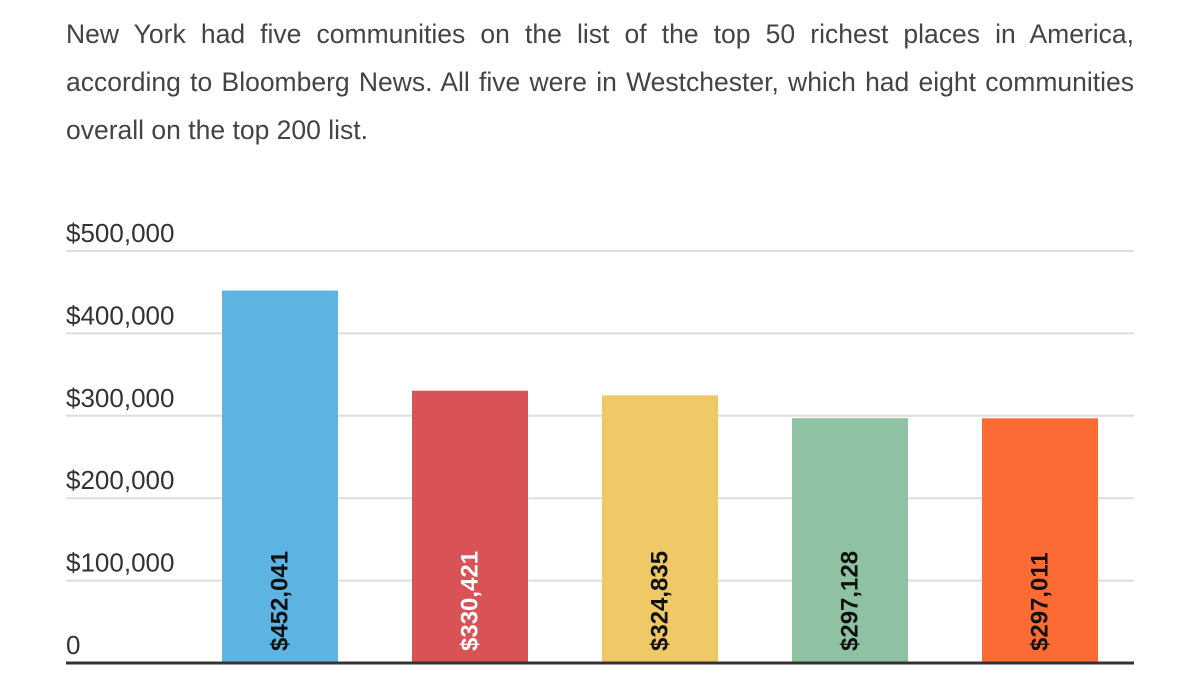  I want to click on y-tick-label: $300,000, so click(120, 398).